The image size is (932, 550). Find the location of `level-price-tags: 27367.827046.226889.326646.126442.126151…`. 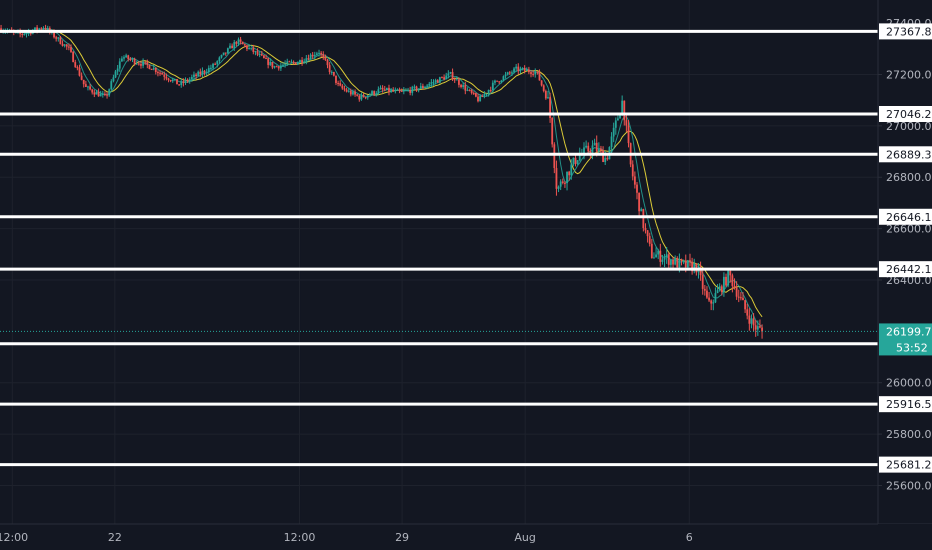

level-price-tags: 27367.827046.226889.326646.126442.126151… is located at coordinates (905, 248).